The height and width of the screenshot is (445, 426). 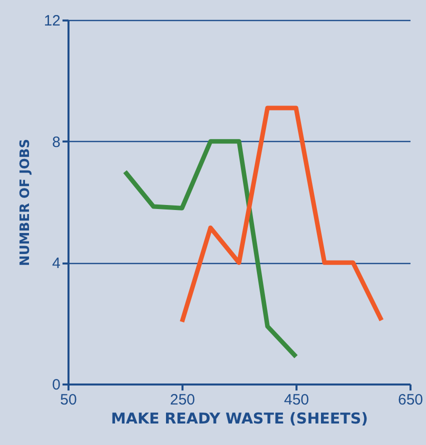 What do you see at coordinates (52, 21) in the screenshot?
I see `y-tick-label: 12` at bounding box center [52, 21].